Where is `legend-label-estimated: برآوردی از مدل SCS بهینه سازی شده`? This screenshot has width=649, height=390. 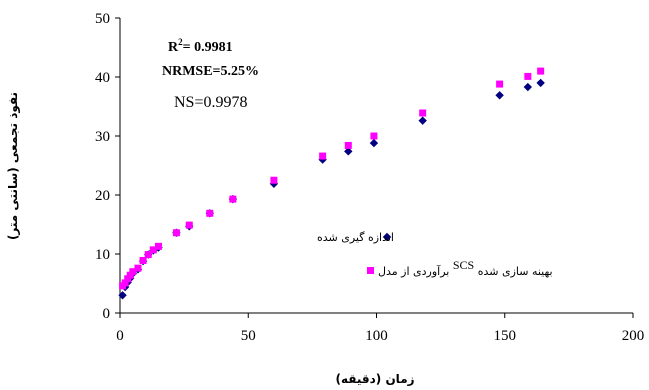
legend-label-estimated: برآوردی از مدل SCS بهینه سازی شده is located at coordinates (465, 268).